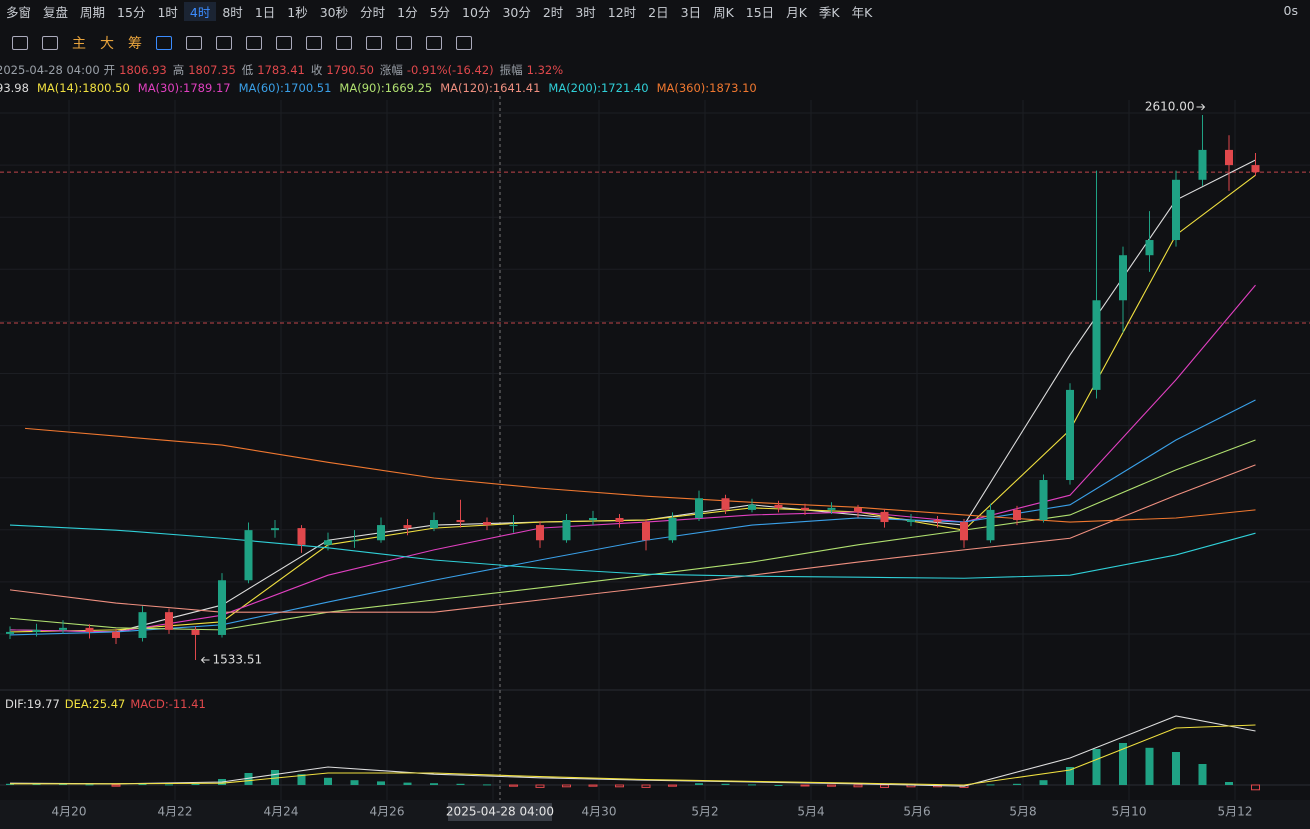  What do you see at coordinates (281, 812) in the screenshot?
I see `x-tick-label: 4月24` at bounding box center [281, 812].